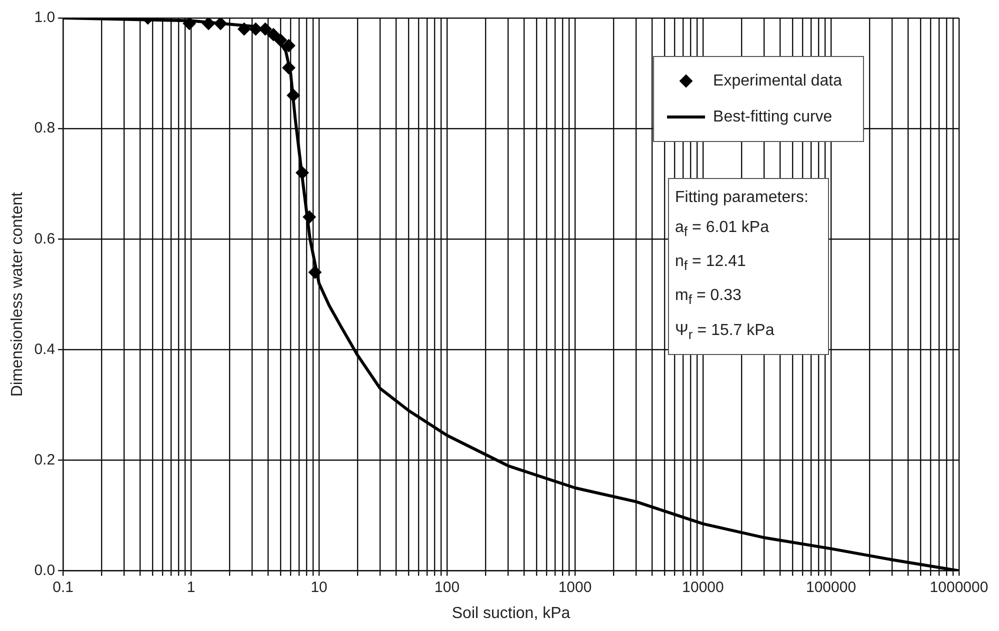 Image resolution: width=999 pixels, height=631 pixels. What do you see at coordinates (191, 587) in the screenshot?
I see `x-tick-label: 1` at bounding box center [191, 587].